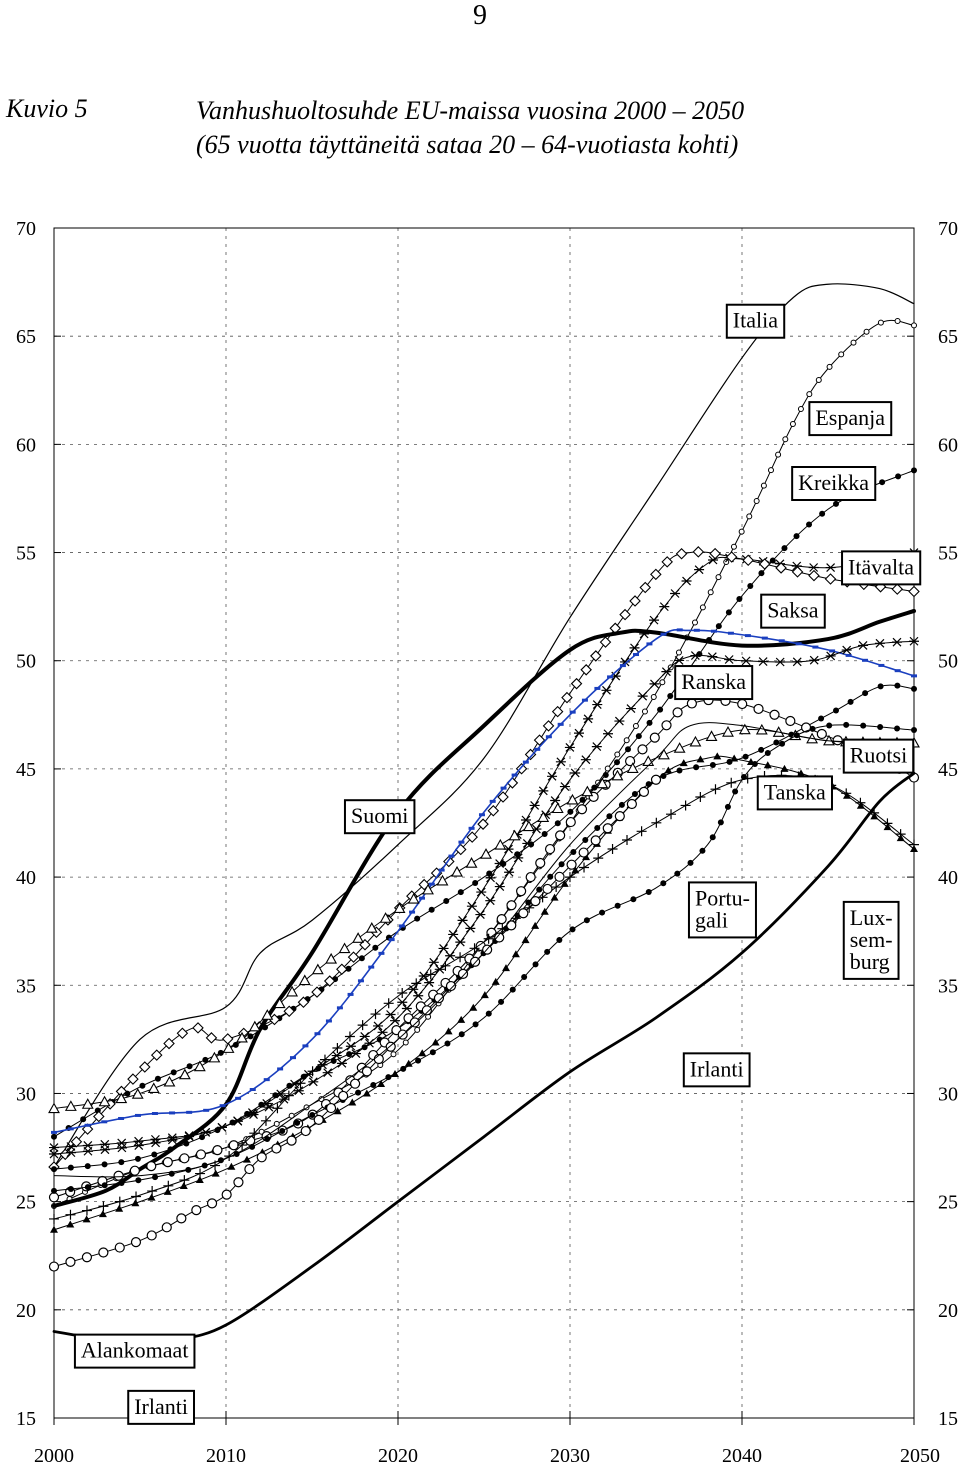 This screenshot has height=1466, width=960. What do you see at coordinates (480, 15) in the screenshot?
I see `page-number: 9` at bounding box center [480, 15].